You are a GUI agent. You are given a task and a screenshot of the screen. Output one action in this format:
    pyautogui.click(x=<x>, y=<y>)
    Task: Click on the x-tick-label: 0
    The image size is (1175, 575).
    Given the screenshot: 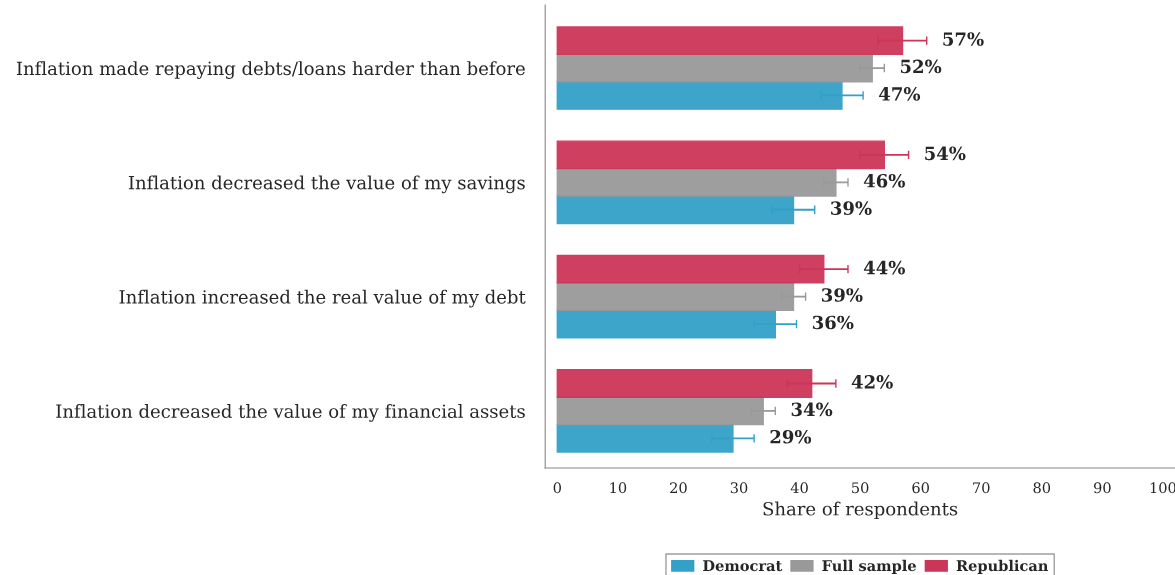 What is the action you would take?
    pyautogui.click(x=557, y=488)
    